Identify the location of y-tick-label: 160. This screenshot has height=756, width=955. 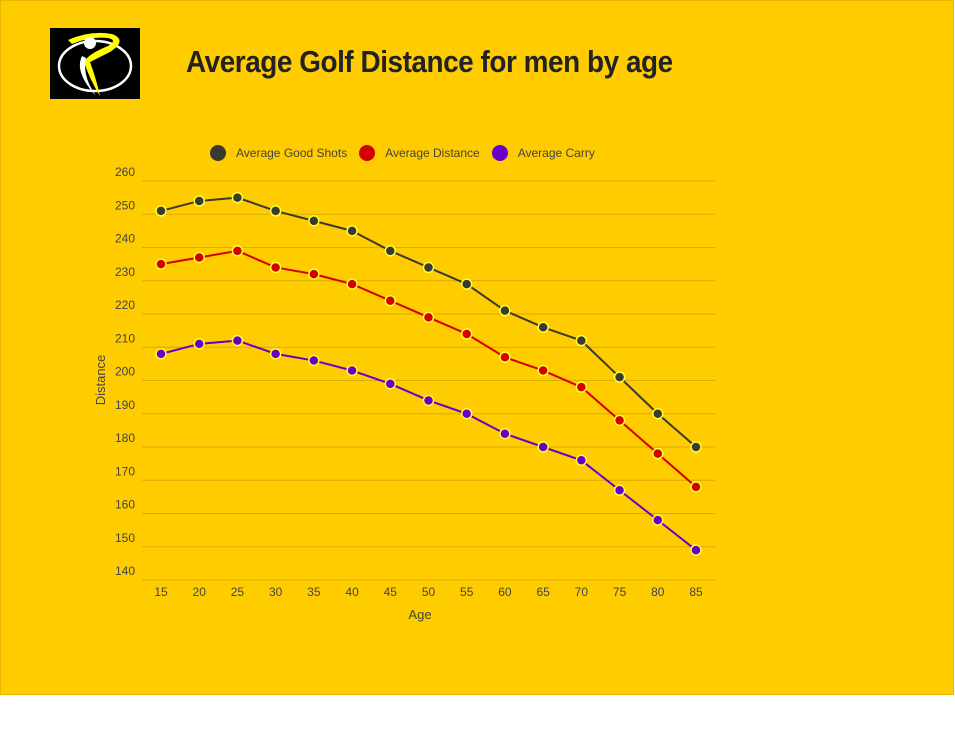
(125, 505).